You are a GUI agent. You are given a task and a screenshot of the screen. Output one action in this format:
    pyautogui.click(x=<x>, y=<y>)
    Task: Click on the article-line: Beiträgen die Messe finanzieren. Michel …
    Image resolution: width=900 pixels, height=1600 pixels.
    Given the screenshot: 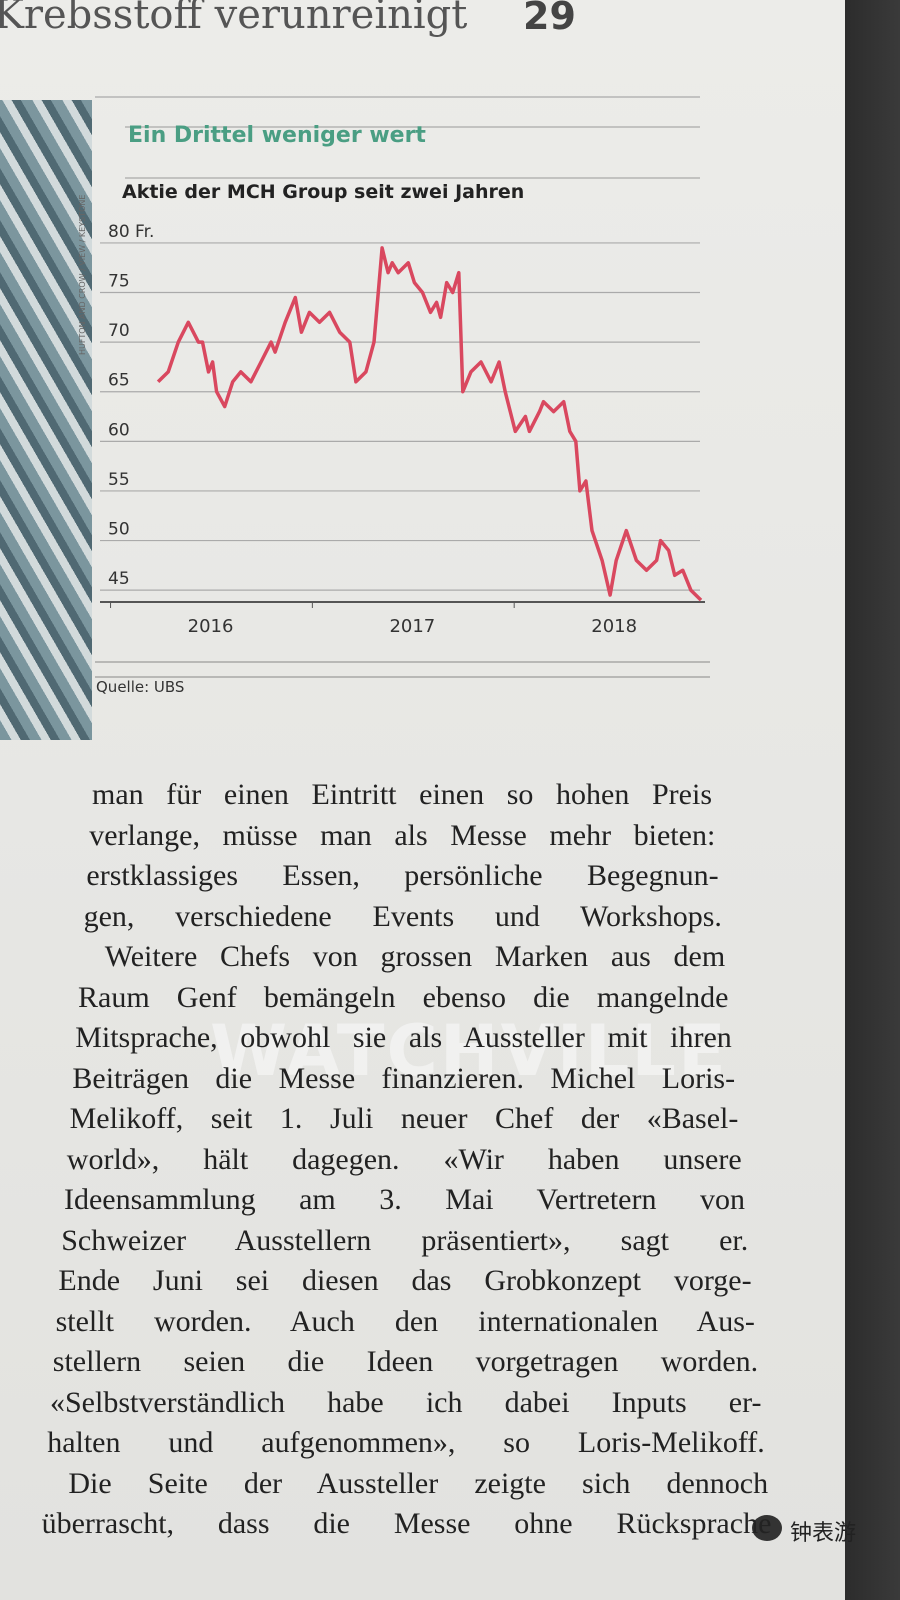 What is the action you would take?
    pyautogui.click(x=404, y=1078)
    